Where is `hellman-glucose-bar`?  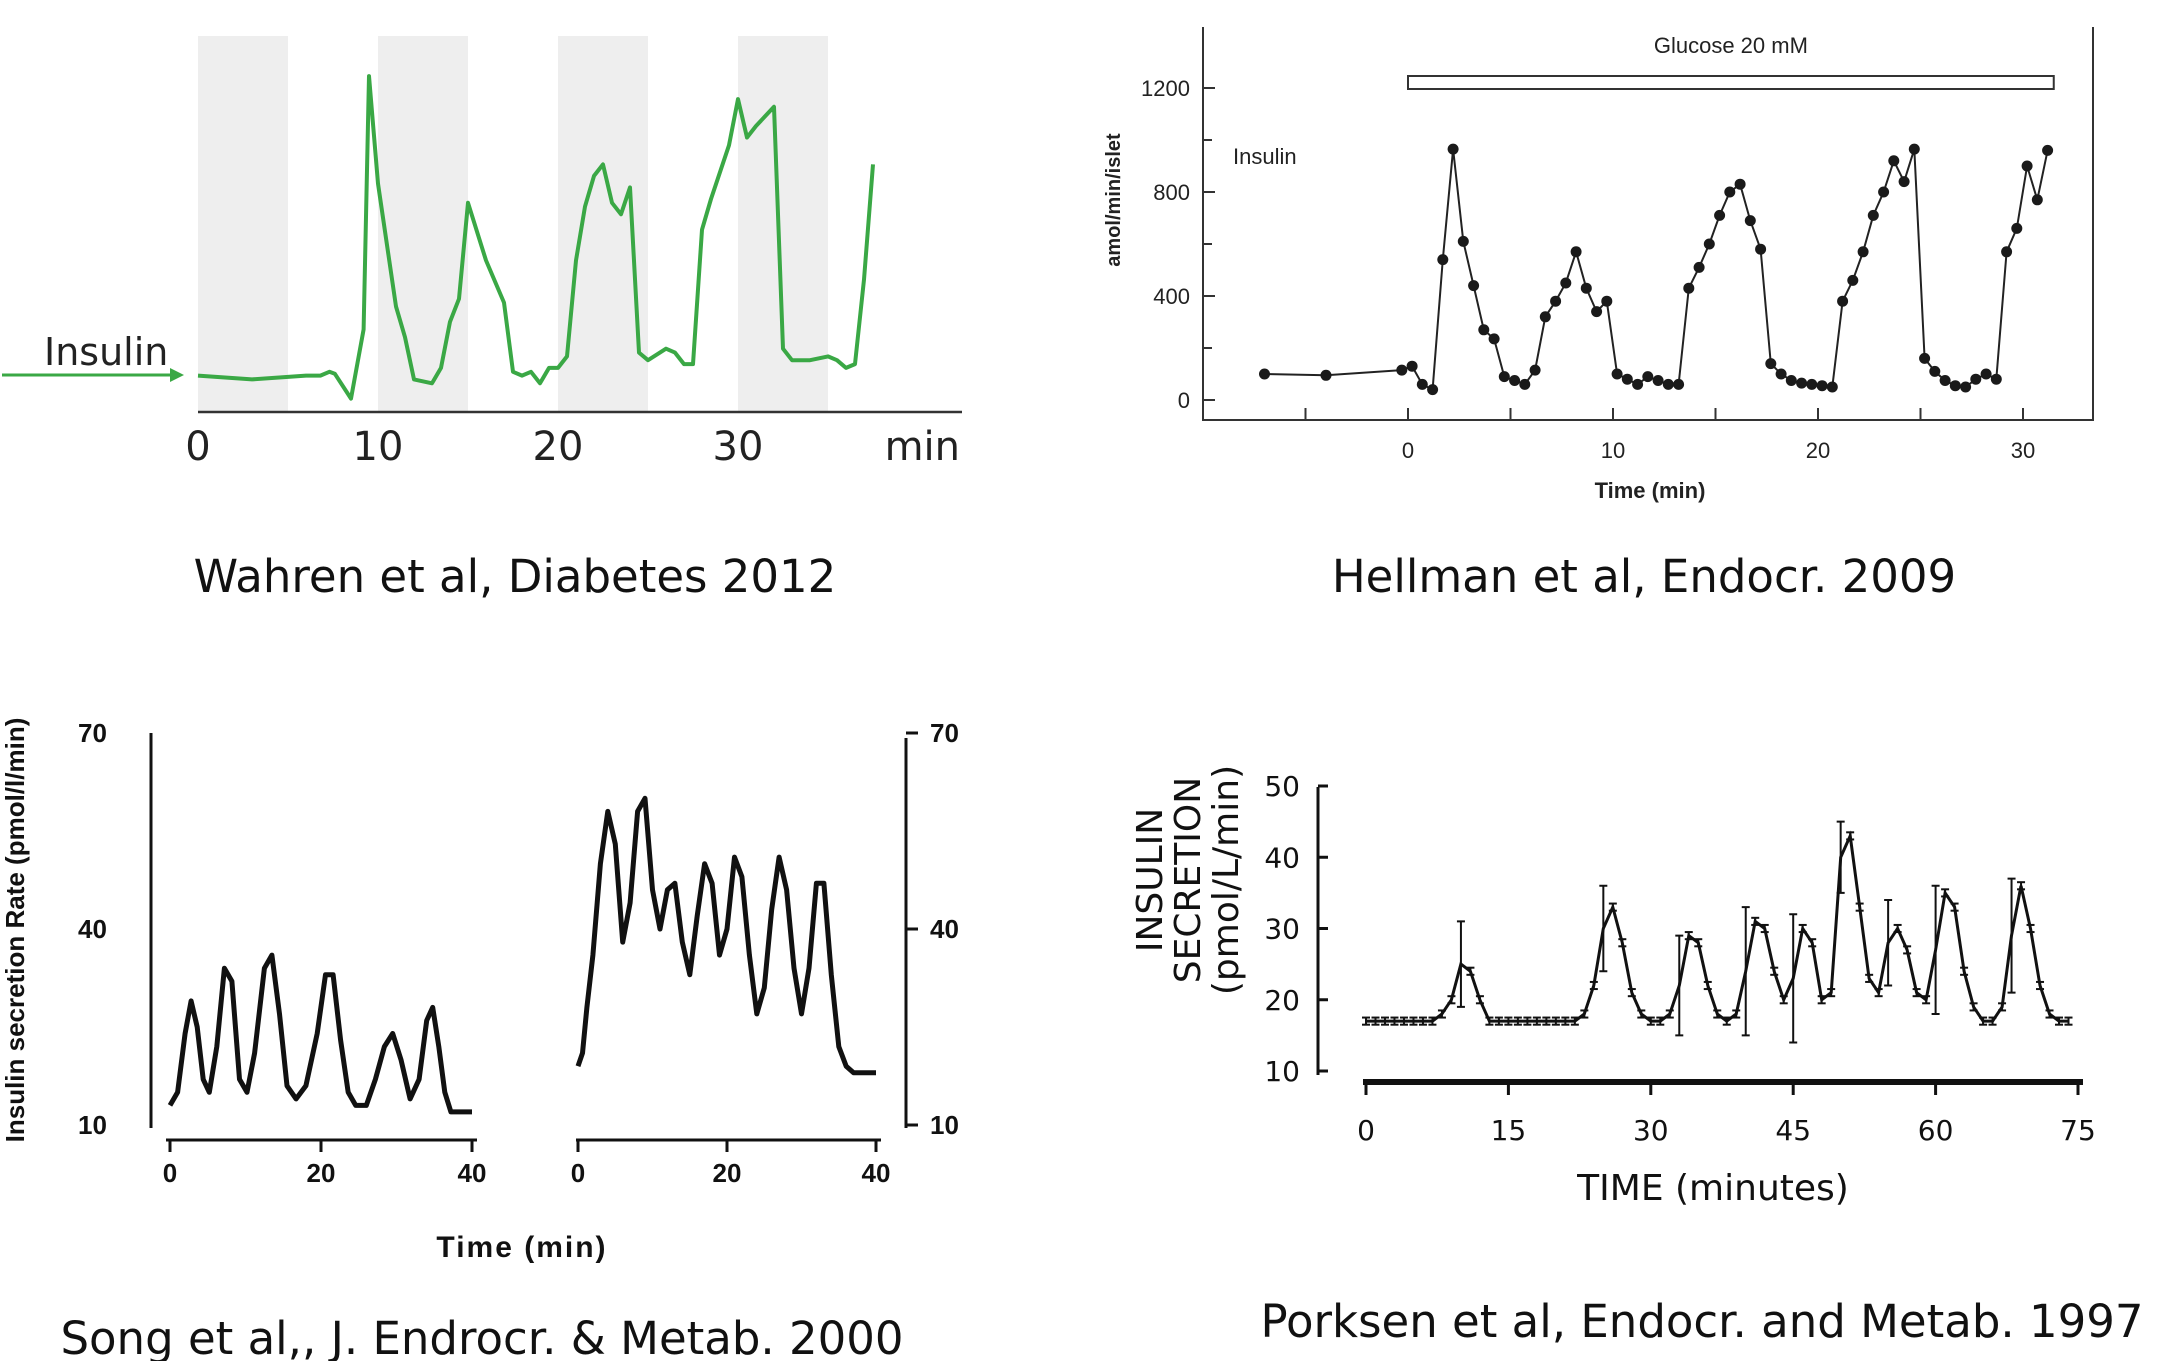 hellman-glucose-bar is located at coordinates (1731, 82).